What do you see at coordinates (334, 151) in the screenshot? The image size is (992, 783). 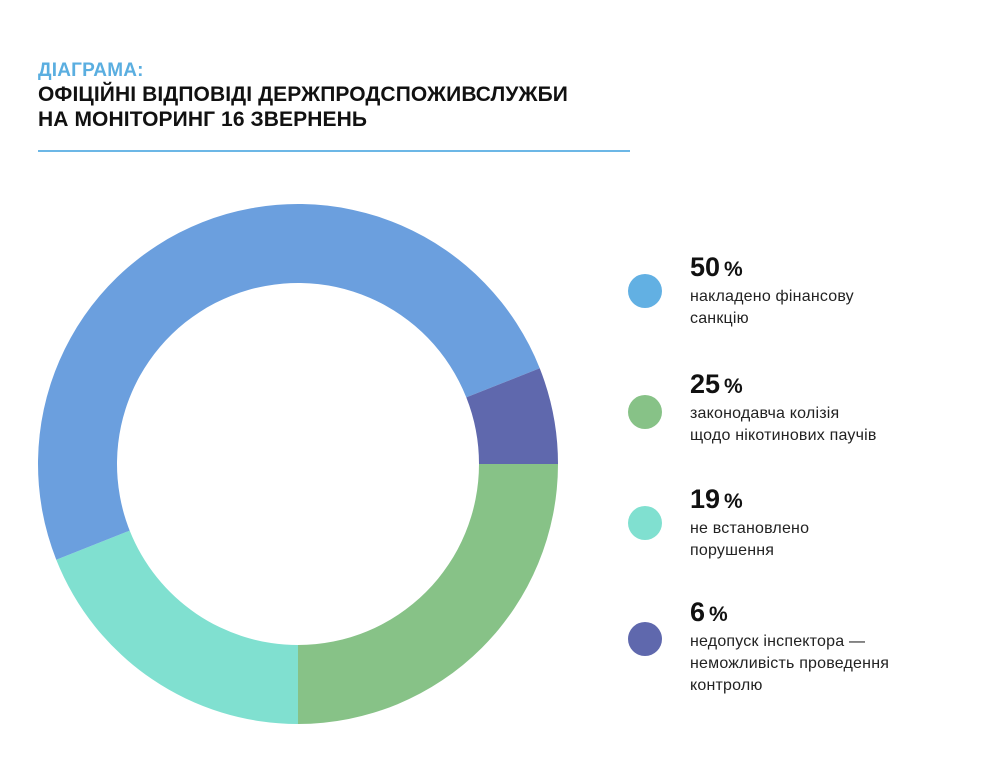 I see `header-divider` at bounding box center [334, 151].